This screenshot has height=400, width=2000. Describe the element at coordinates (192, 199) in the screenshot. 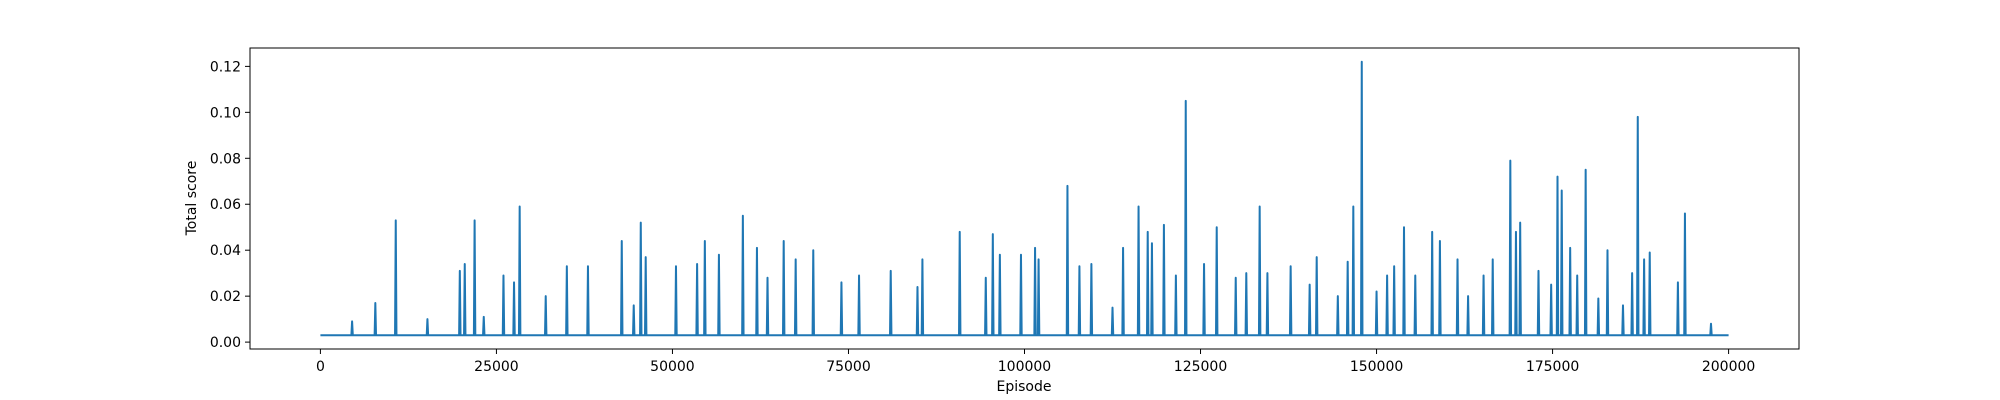

I see `y-axis-label: Total score` at that location.